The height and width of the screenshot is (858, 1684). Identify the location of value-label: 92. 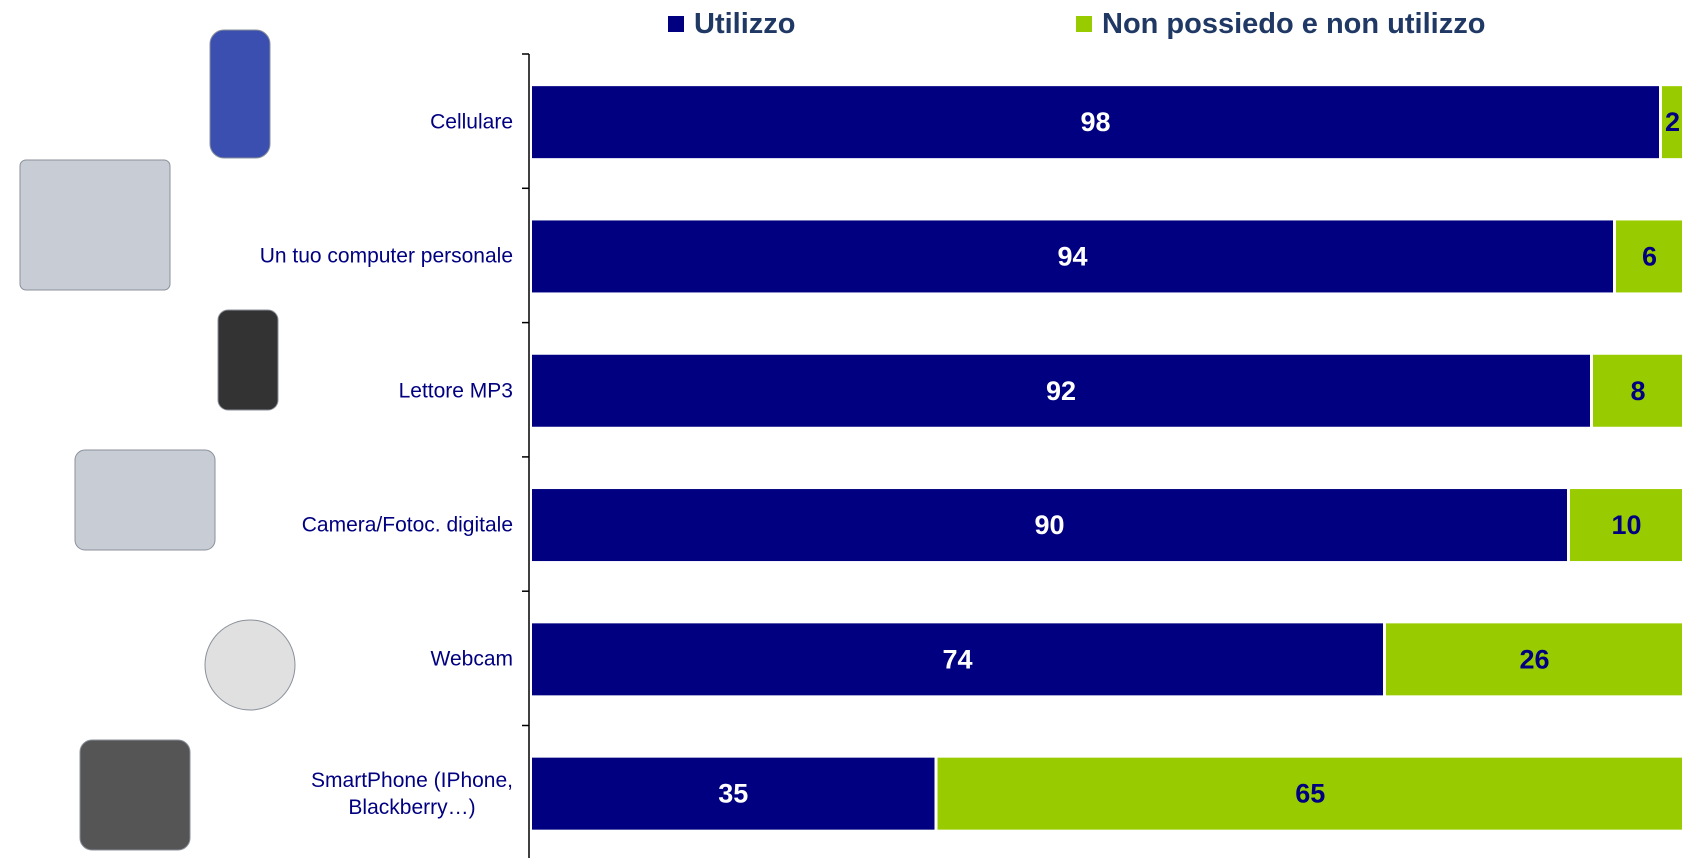
(1061, 391).